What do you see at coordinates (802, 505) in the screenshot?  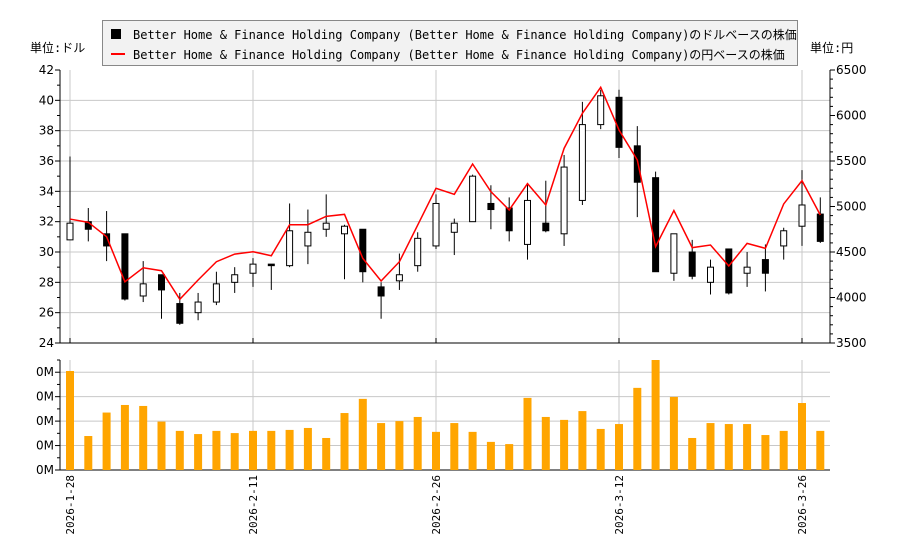 I see `x-tick-label: 2026-3-26` at bounding box center [802, 505].